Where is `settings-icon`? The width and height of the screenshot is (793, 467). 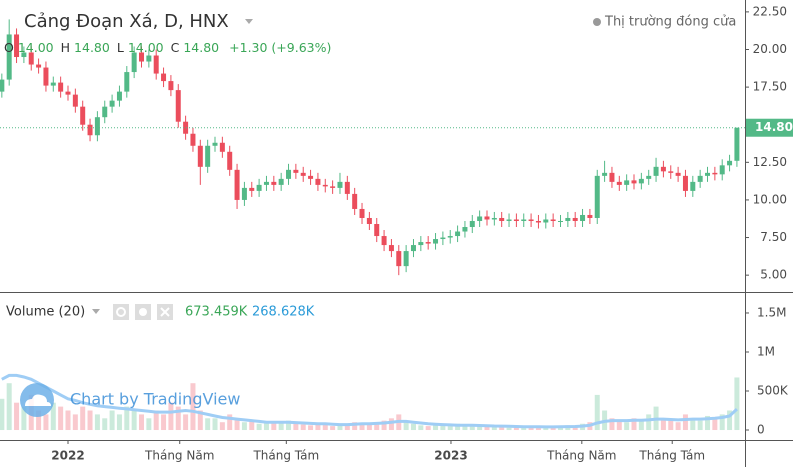 settings-icon is located at coordinates (143, 312).